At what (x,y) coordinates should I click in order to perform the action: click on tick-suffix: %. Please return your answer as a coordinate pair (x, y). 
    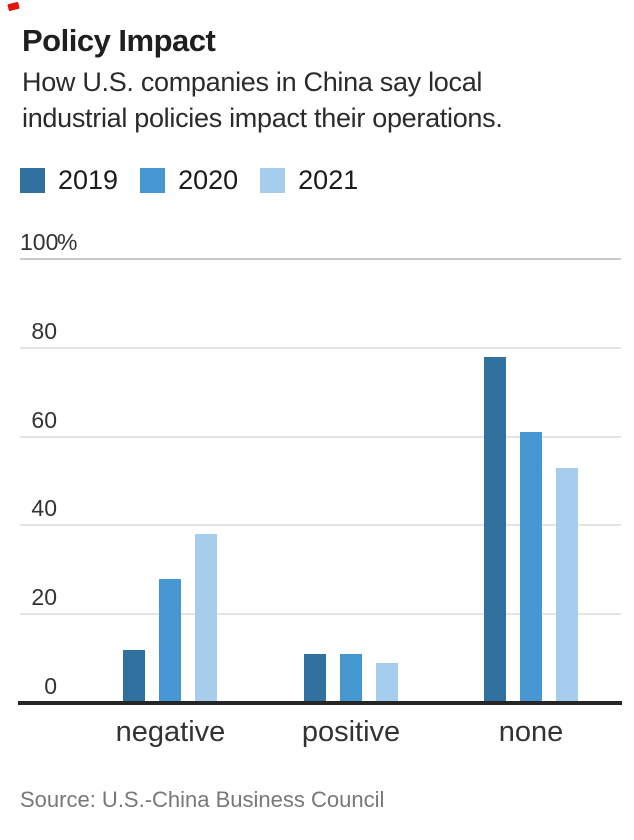
    Looking at the image, I should click on (67, 242).